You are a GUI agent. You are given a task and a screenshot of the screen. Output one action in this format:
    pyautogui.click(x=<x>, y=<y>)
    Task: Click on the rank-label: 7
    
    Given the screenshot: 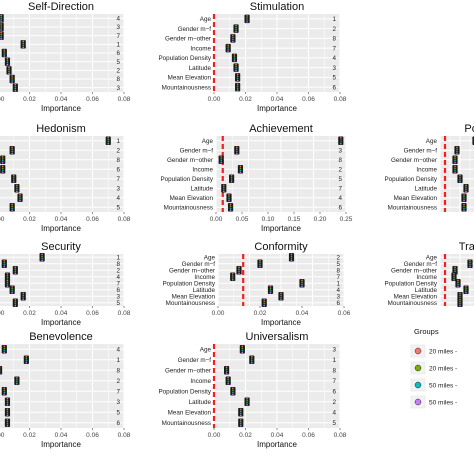 What is the action you would take?
    pyautogui.click(x=334, y=381)
    